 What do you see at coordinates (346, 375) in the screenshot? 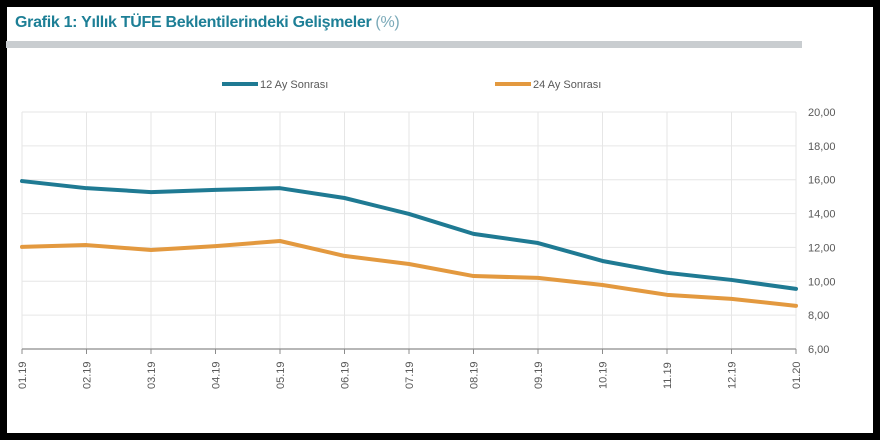
I see `x-tick-label: 06.19` at bounding box center [346, 375].